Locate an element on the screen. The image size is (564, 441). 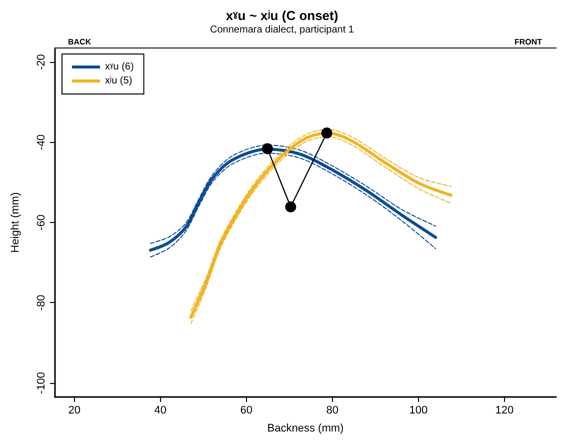
chart-title: xˠu ~ xʲu (C onset) is located at coordinates (282, 15).